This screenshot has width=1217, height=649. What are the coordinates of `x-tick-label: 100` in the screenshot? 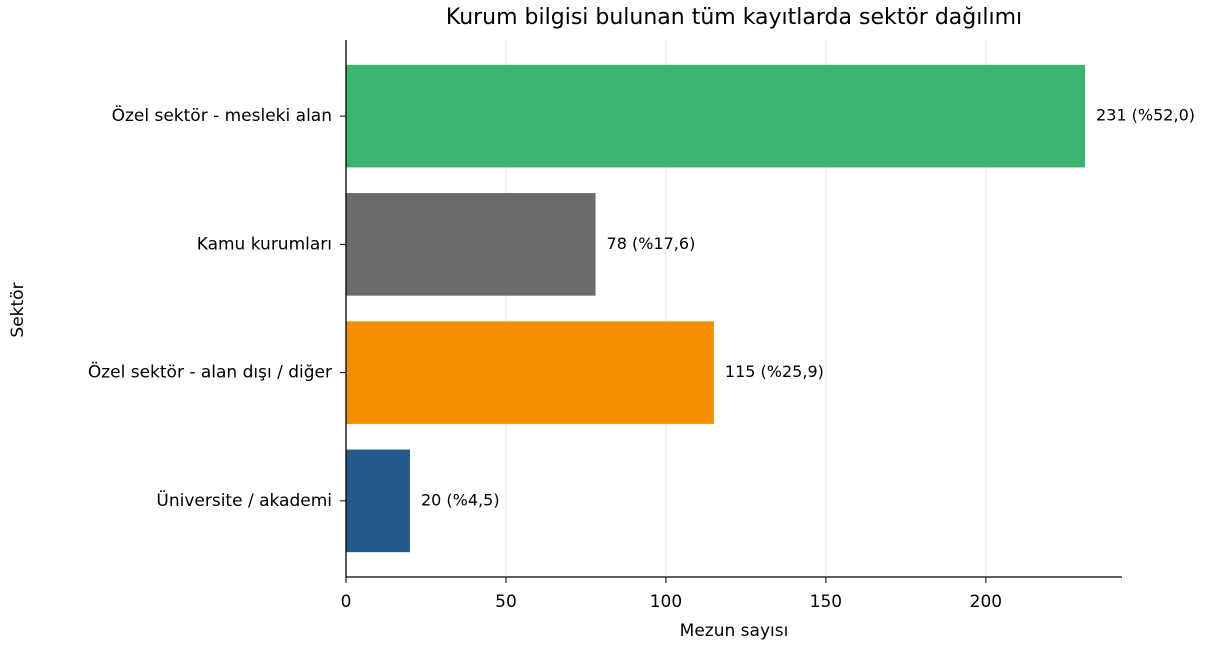 It's located at (666, 602).